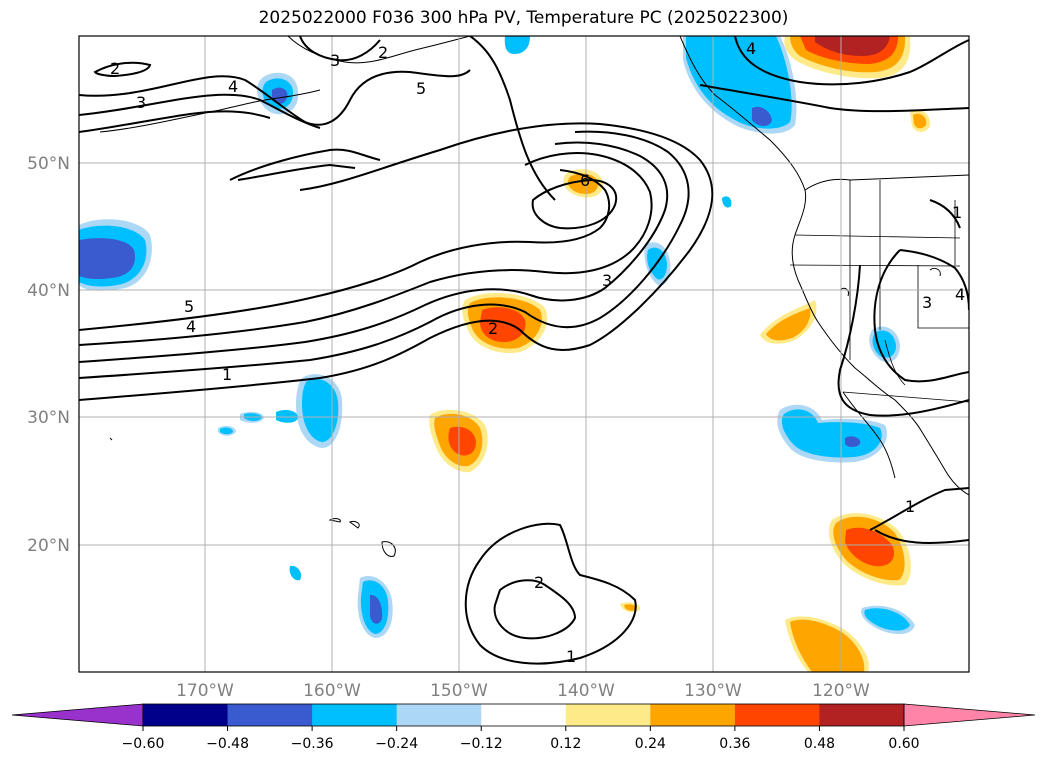  What do you see at coordinates (332, 691) in the screenshot?
I see `lon-label: 160°W` at bounding box center [332, 691].